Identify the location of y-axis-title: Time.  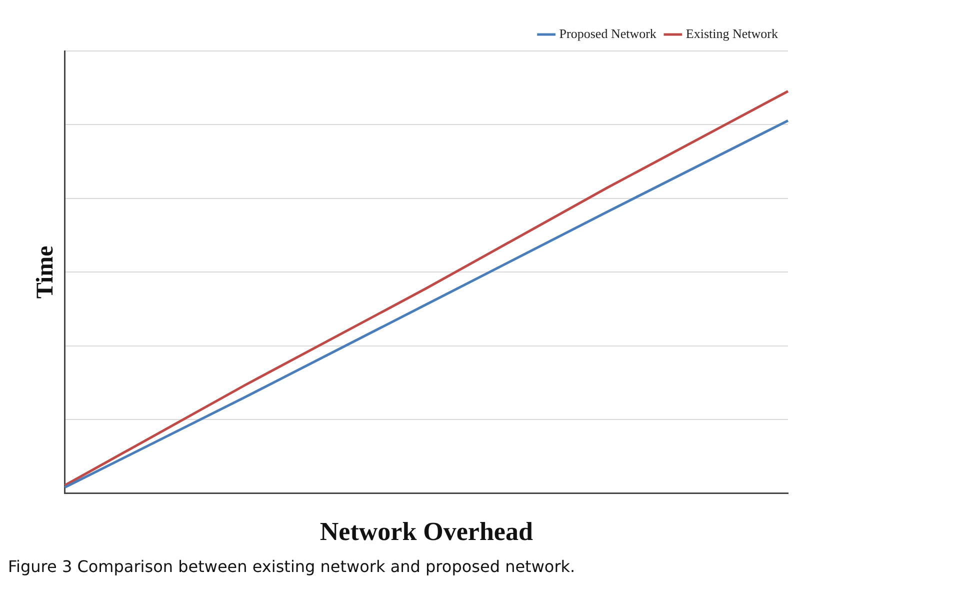
(45, 272).